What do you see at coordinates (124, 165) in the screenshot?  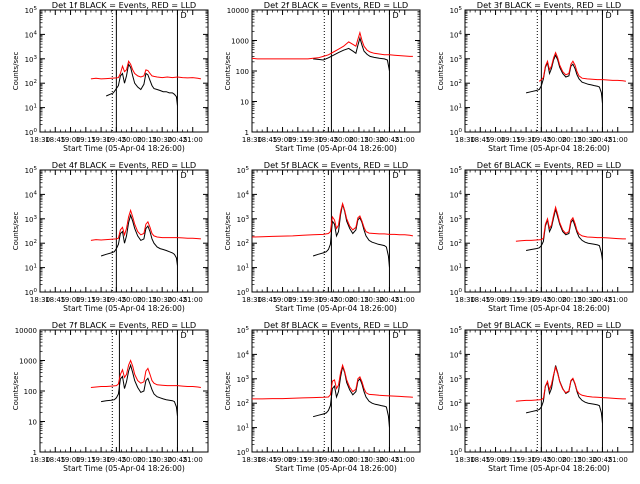 I see `panel-title: Det 4f BLACK = Events, RED = LLD` at bounding box center [124, 165].